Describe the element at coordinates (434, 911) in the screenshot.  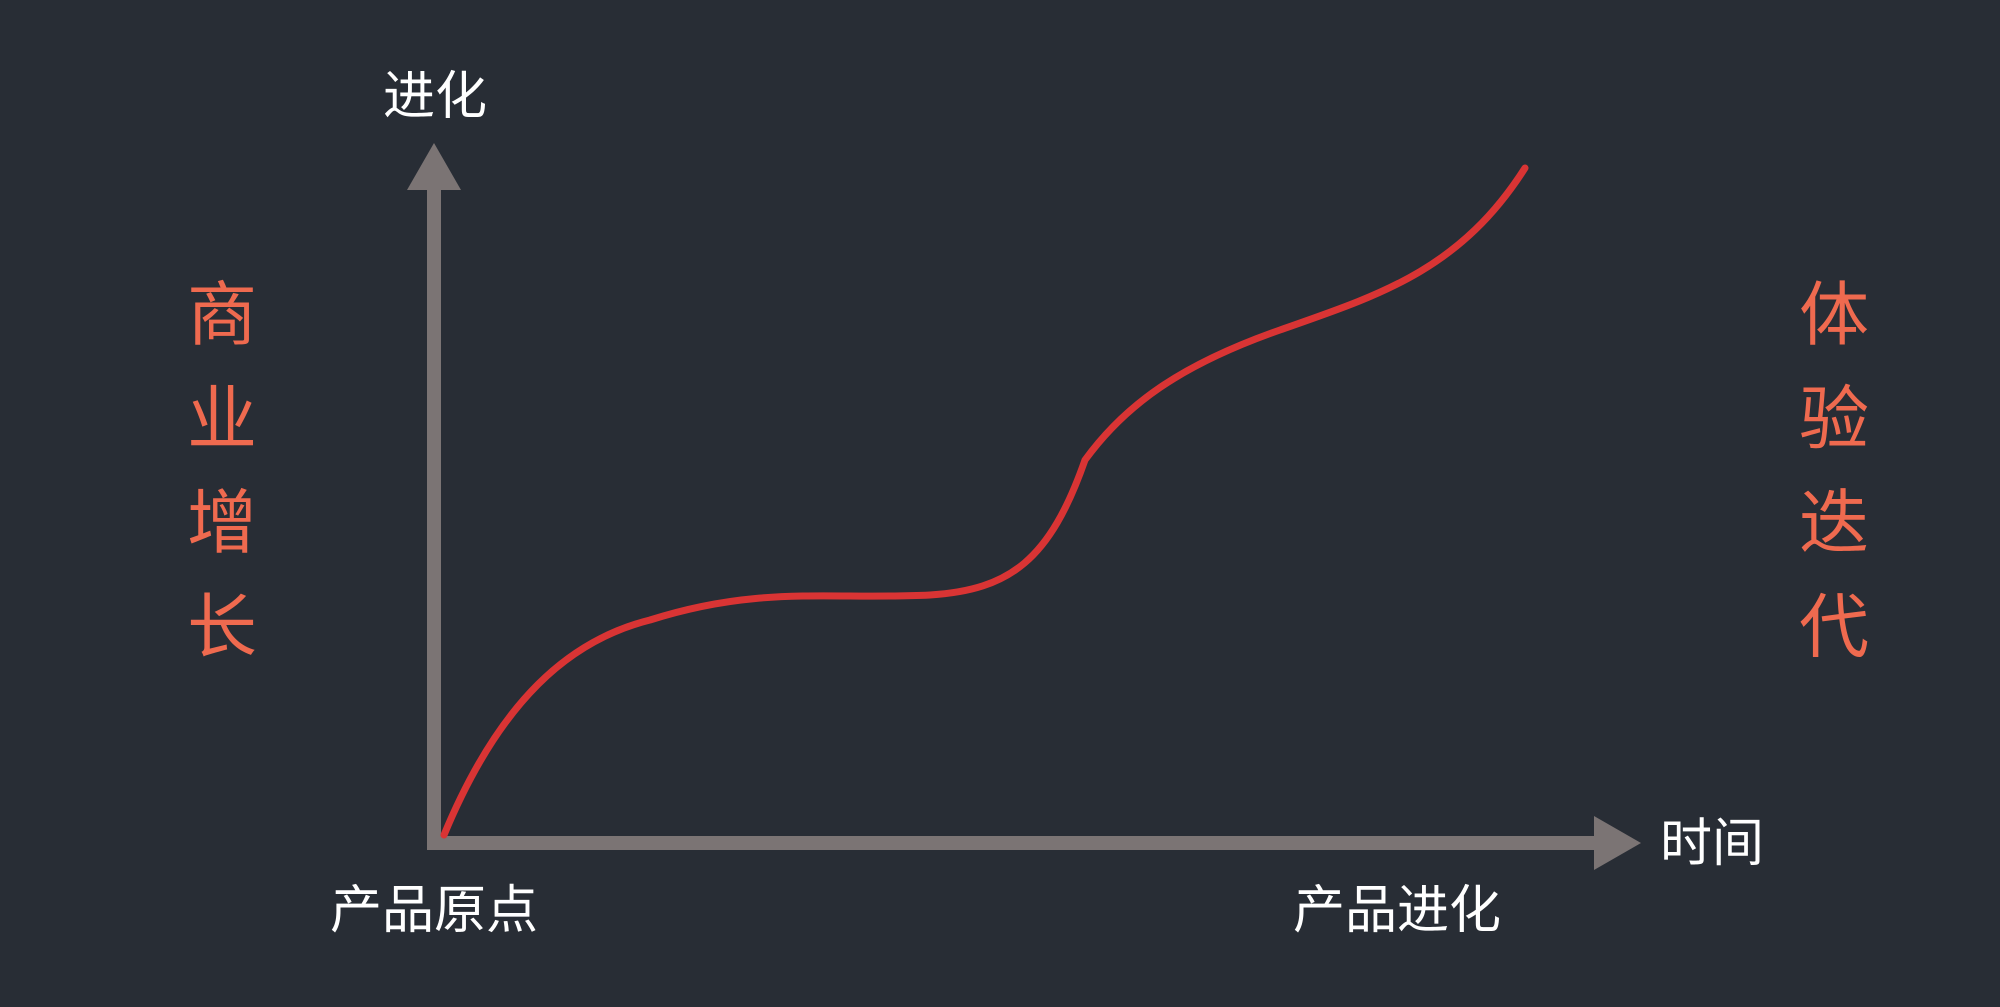
I see `origin-label: 产品原点` at that location.